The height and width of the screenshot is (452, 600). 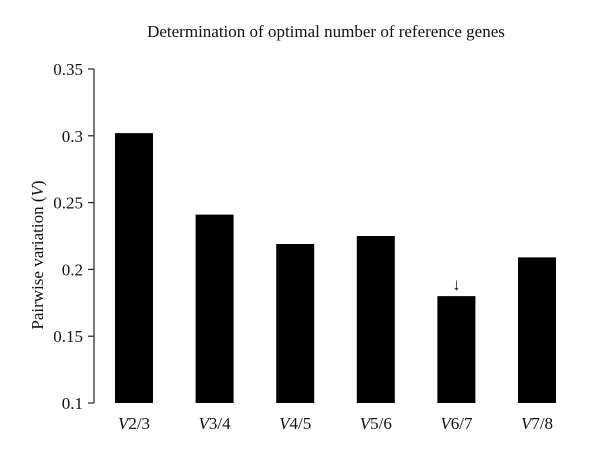 I want to click on y-axis-label: Pairwise variation (V), so click(x=37, y=254).